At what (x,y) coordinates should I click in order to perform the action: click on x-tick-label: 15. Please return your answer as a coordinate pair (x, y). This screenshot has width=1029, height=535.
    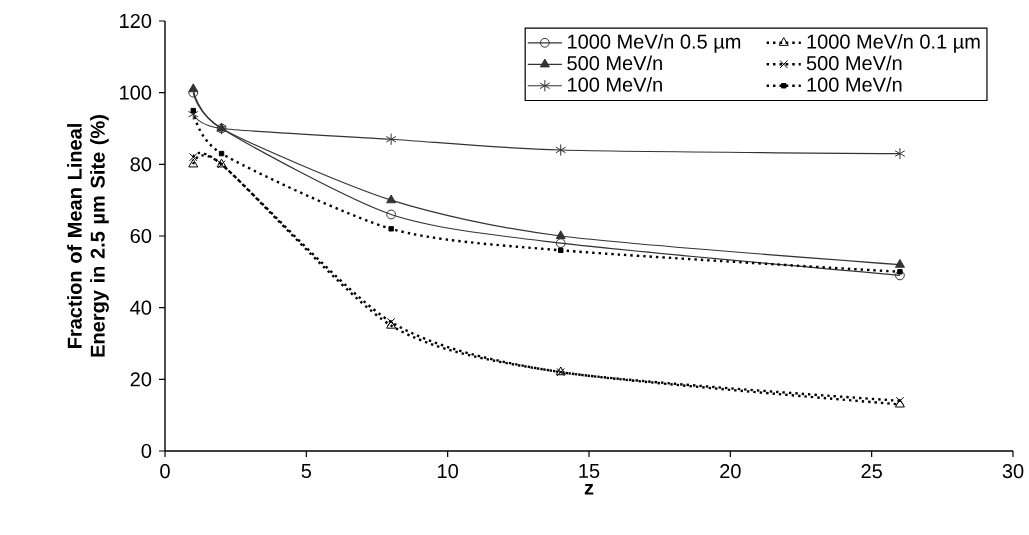
    Looking at the image, I should click on (589, 471).